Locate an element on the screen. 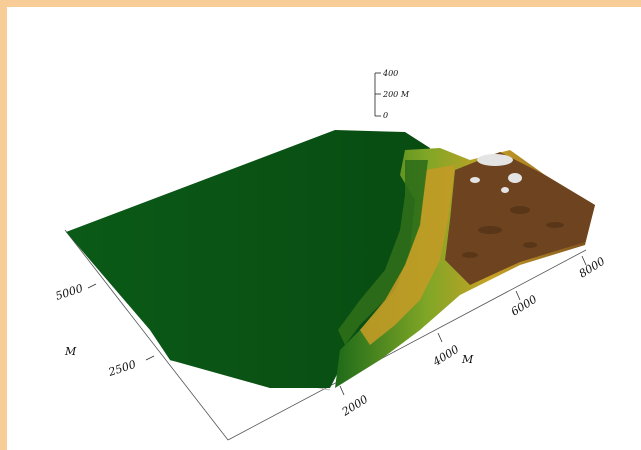 Image resolution: width=641 pixels, height=450 pixels. width-axis-unit: M is located at coordinates (467, 359).